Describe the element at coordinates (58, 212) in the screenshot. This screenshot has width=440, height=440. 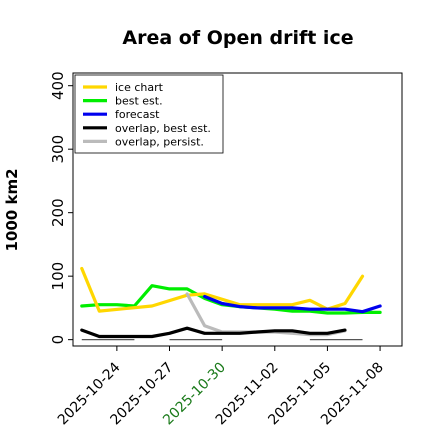
I see `y-tick-label: 200` at that location.